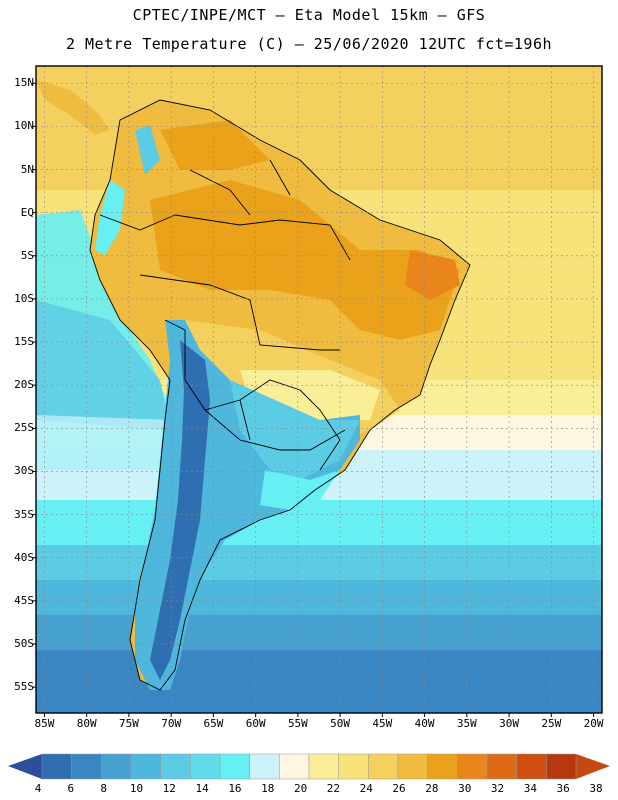 The height and width of the screenshot is (800, 618). What do you see at coordinates (399, 788) in the screenshot?
I see `colorbar-label: 26` at bounding box center [399, 788].